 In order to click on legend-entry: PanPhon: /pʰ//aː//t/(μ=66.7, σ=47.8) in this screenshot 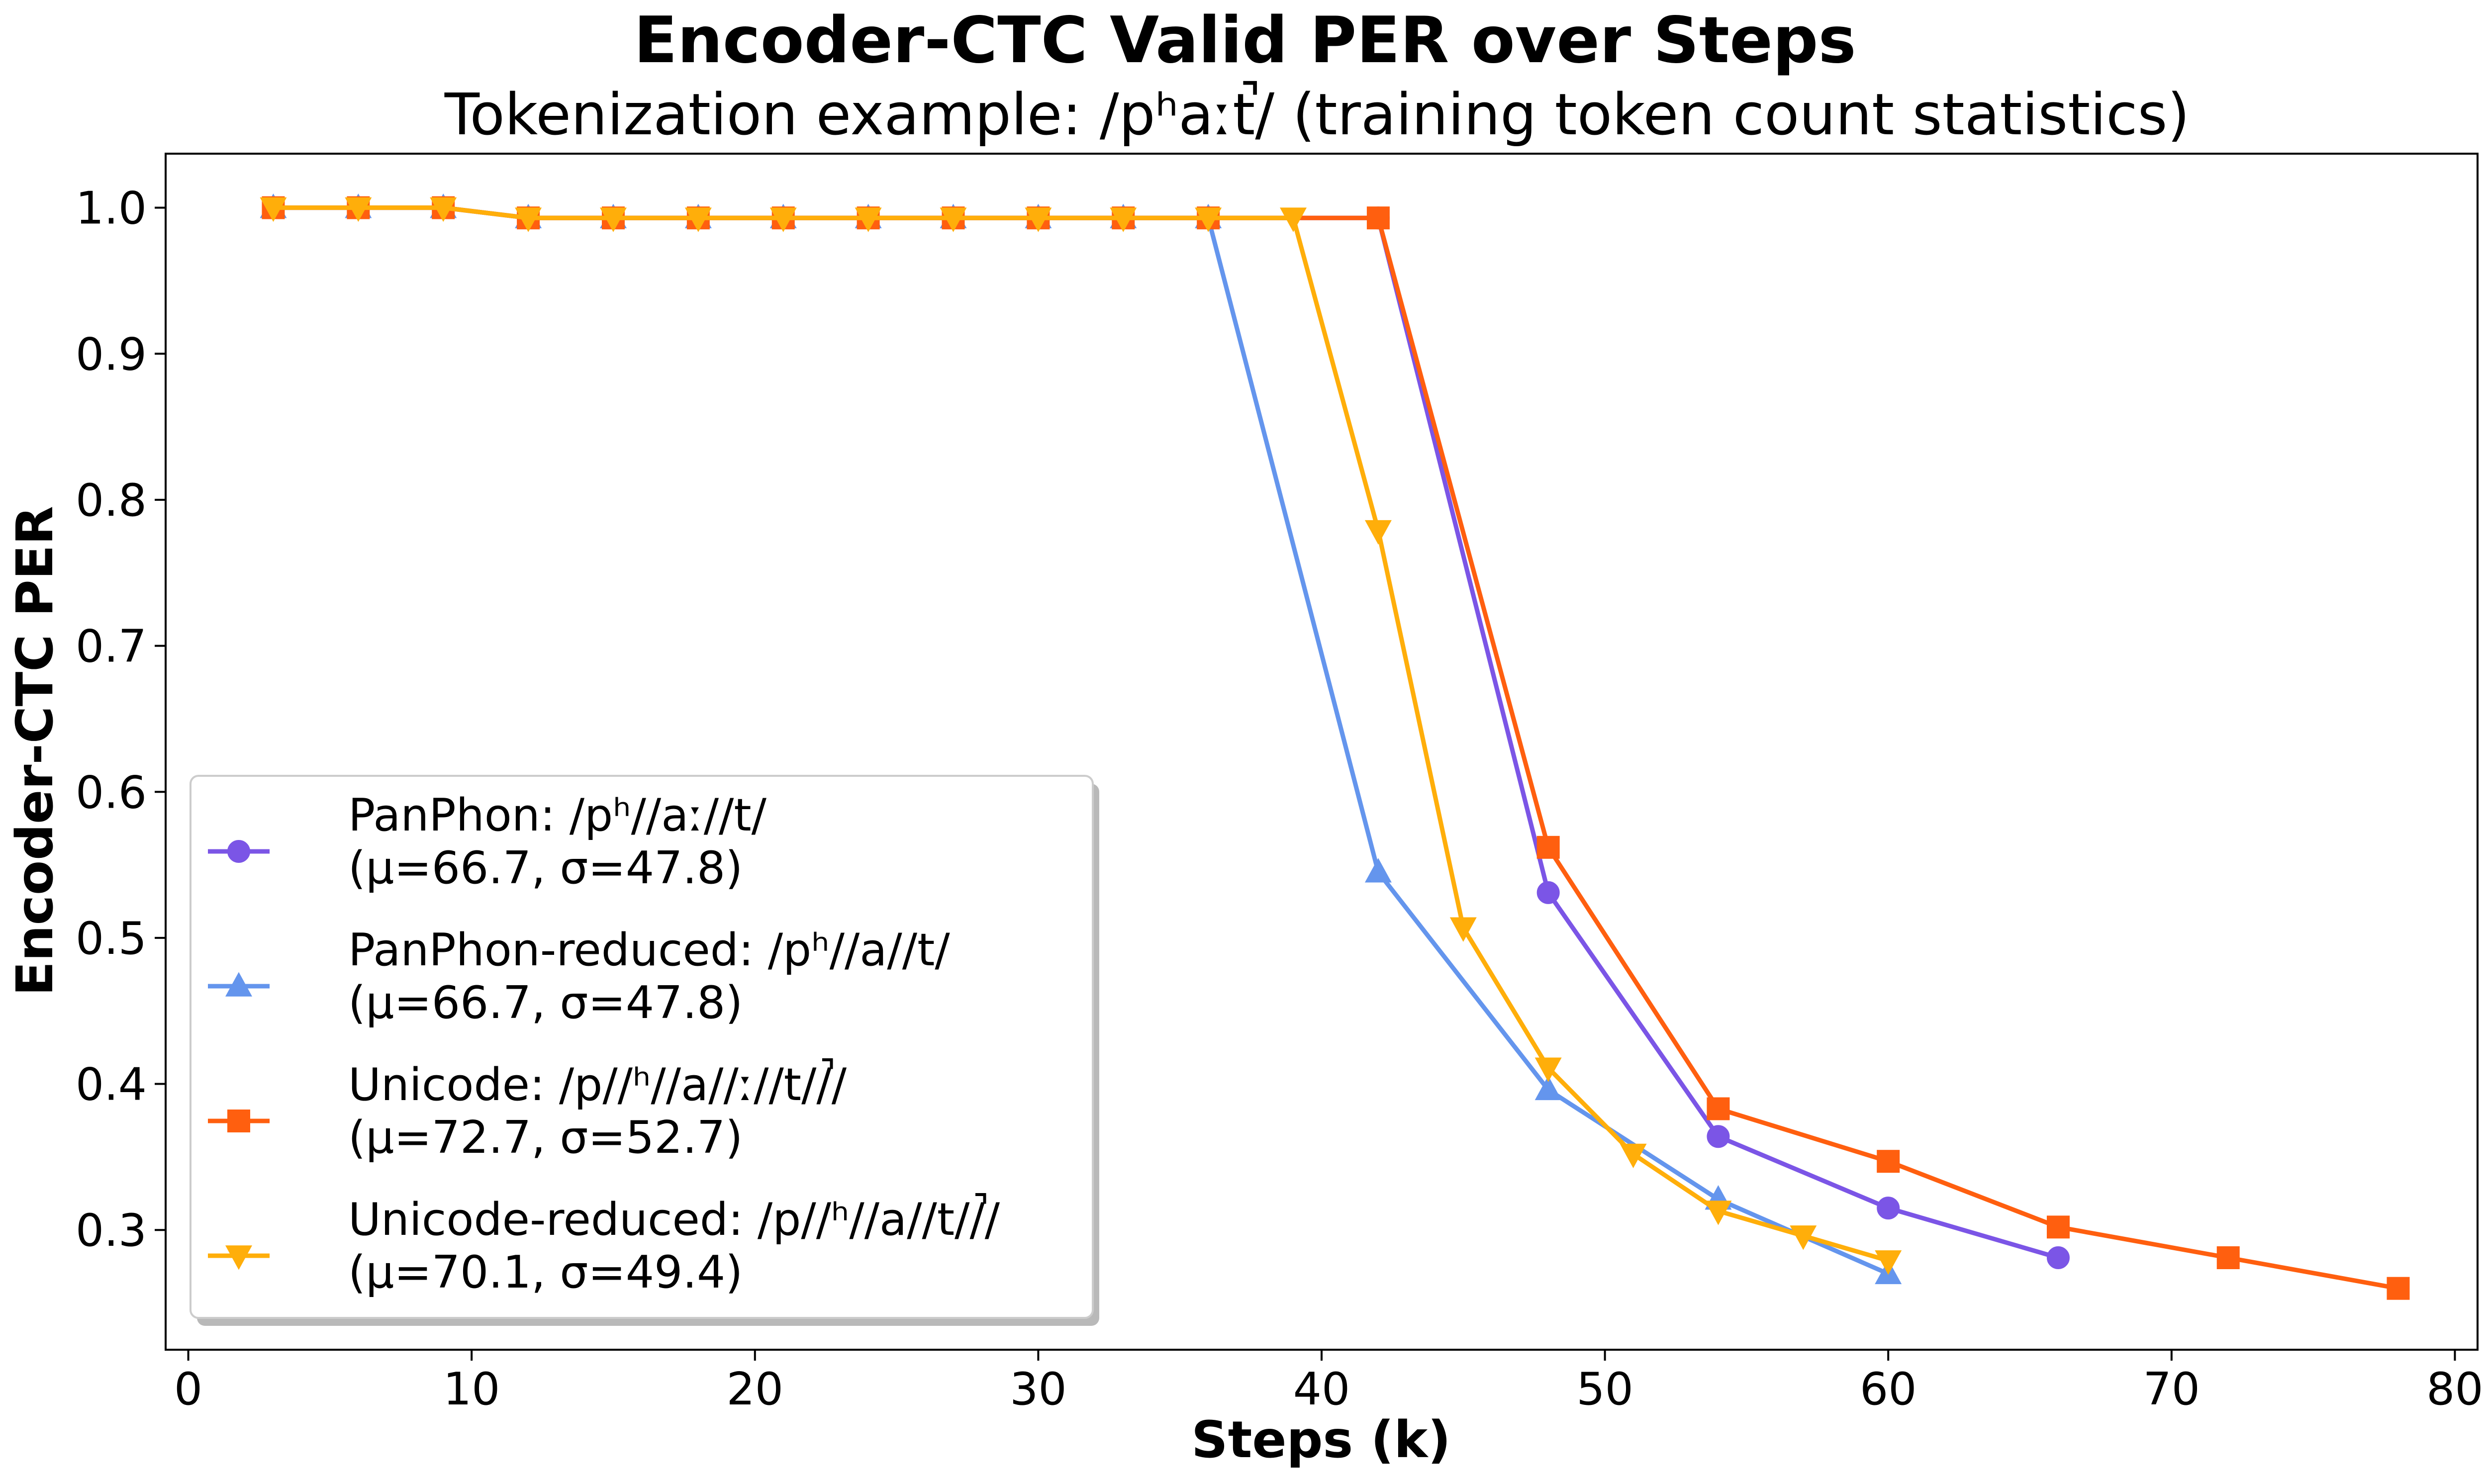, I will do `click(488, 841)`.